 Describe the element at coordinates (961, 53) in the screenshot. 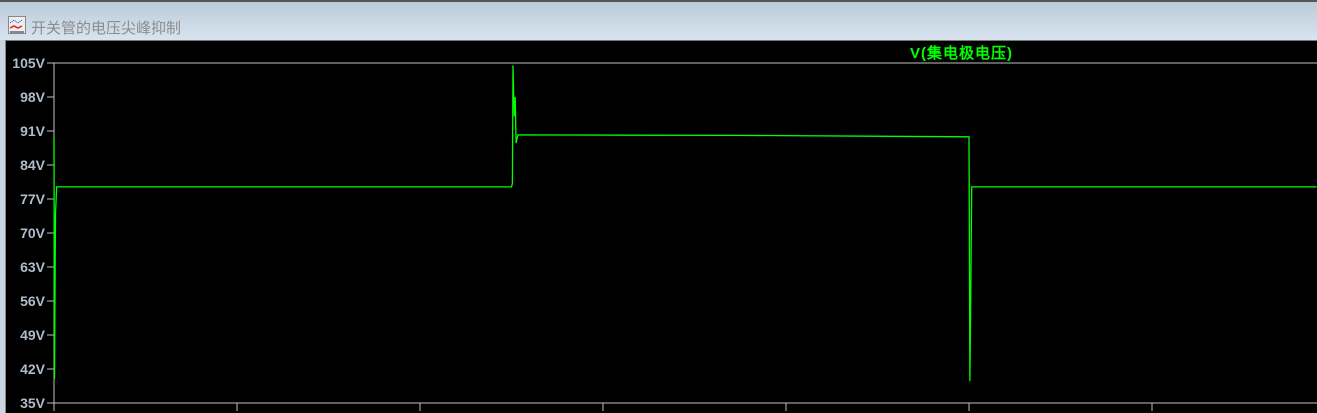

I see `trace-label: V(集电极电压)` at that location.